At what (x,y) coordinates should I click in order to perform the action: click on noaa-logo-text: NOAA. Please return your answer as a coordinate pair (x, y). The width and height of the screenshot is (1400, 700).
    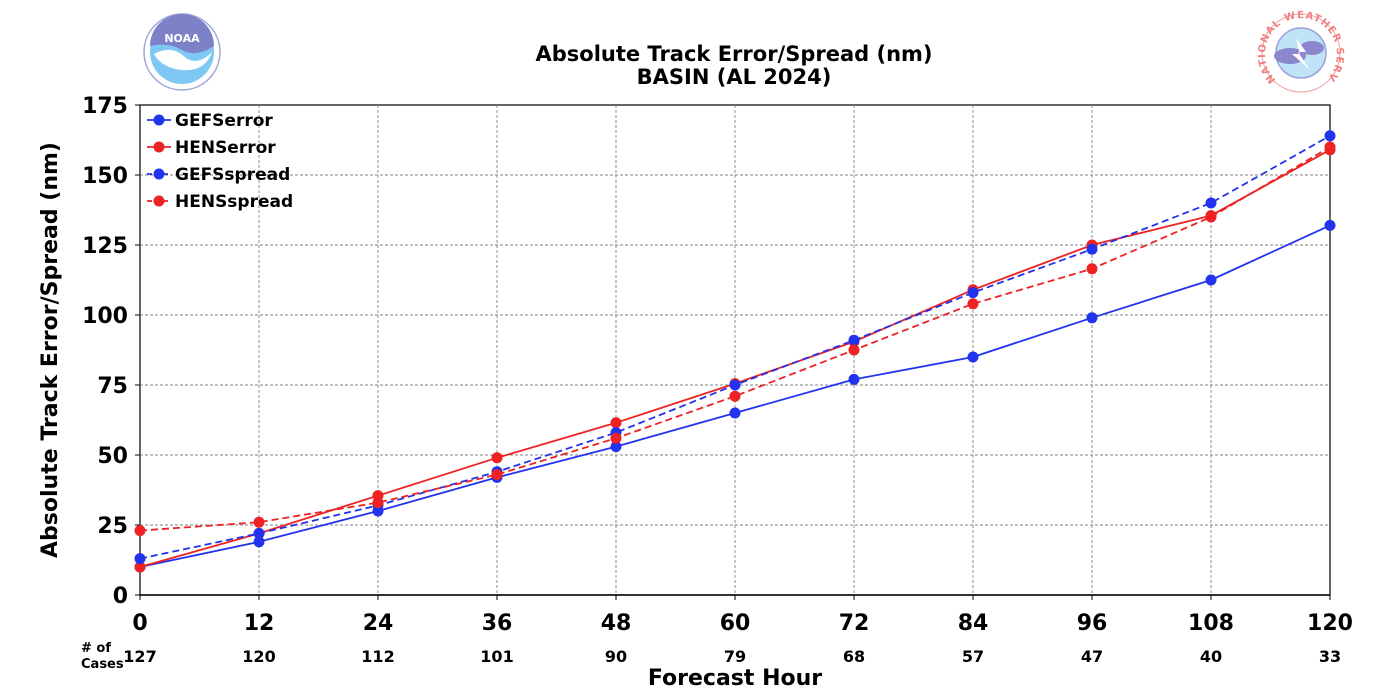
    Looking at the image, I should click on (182, 38).